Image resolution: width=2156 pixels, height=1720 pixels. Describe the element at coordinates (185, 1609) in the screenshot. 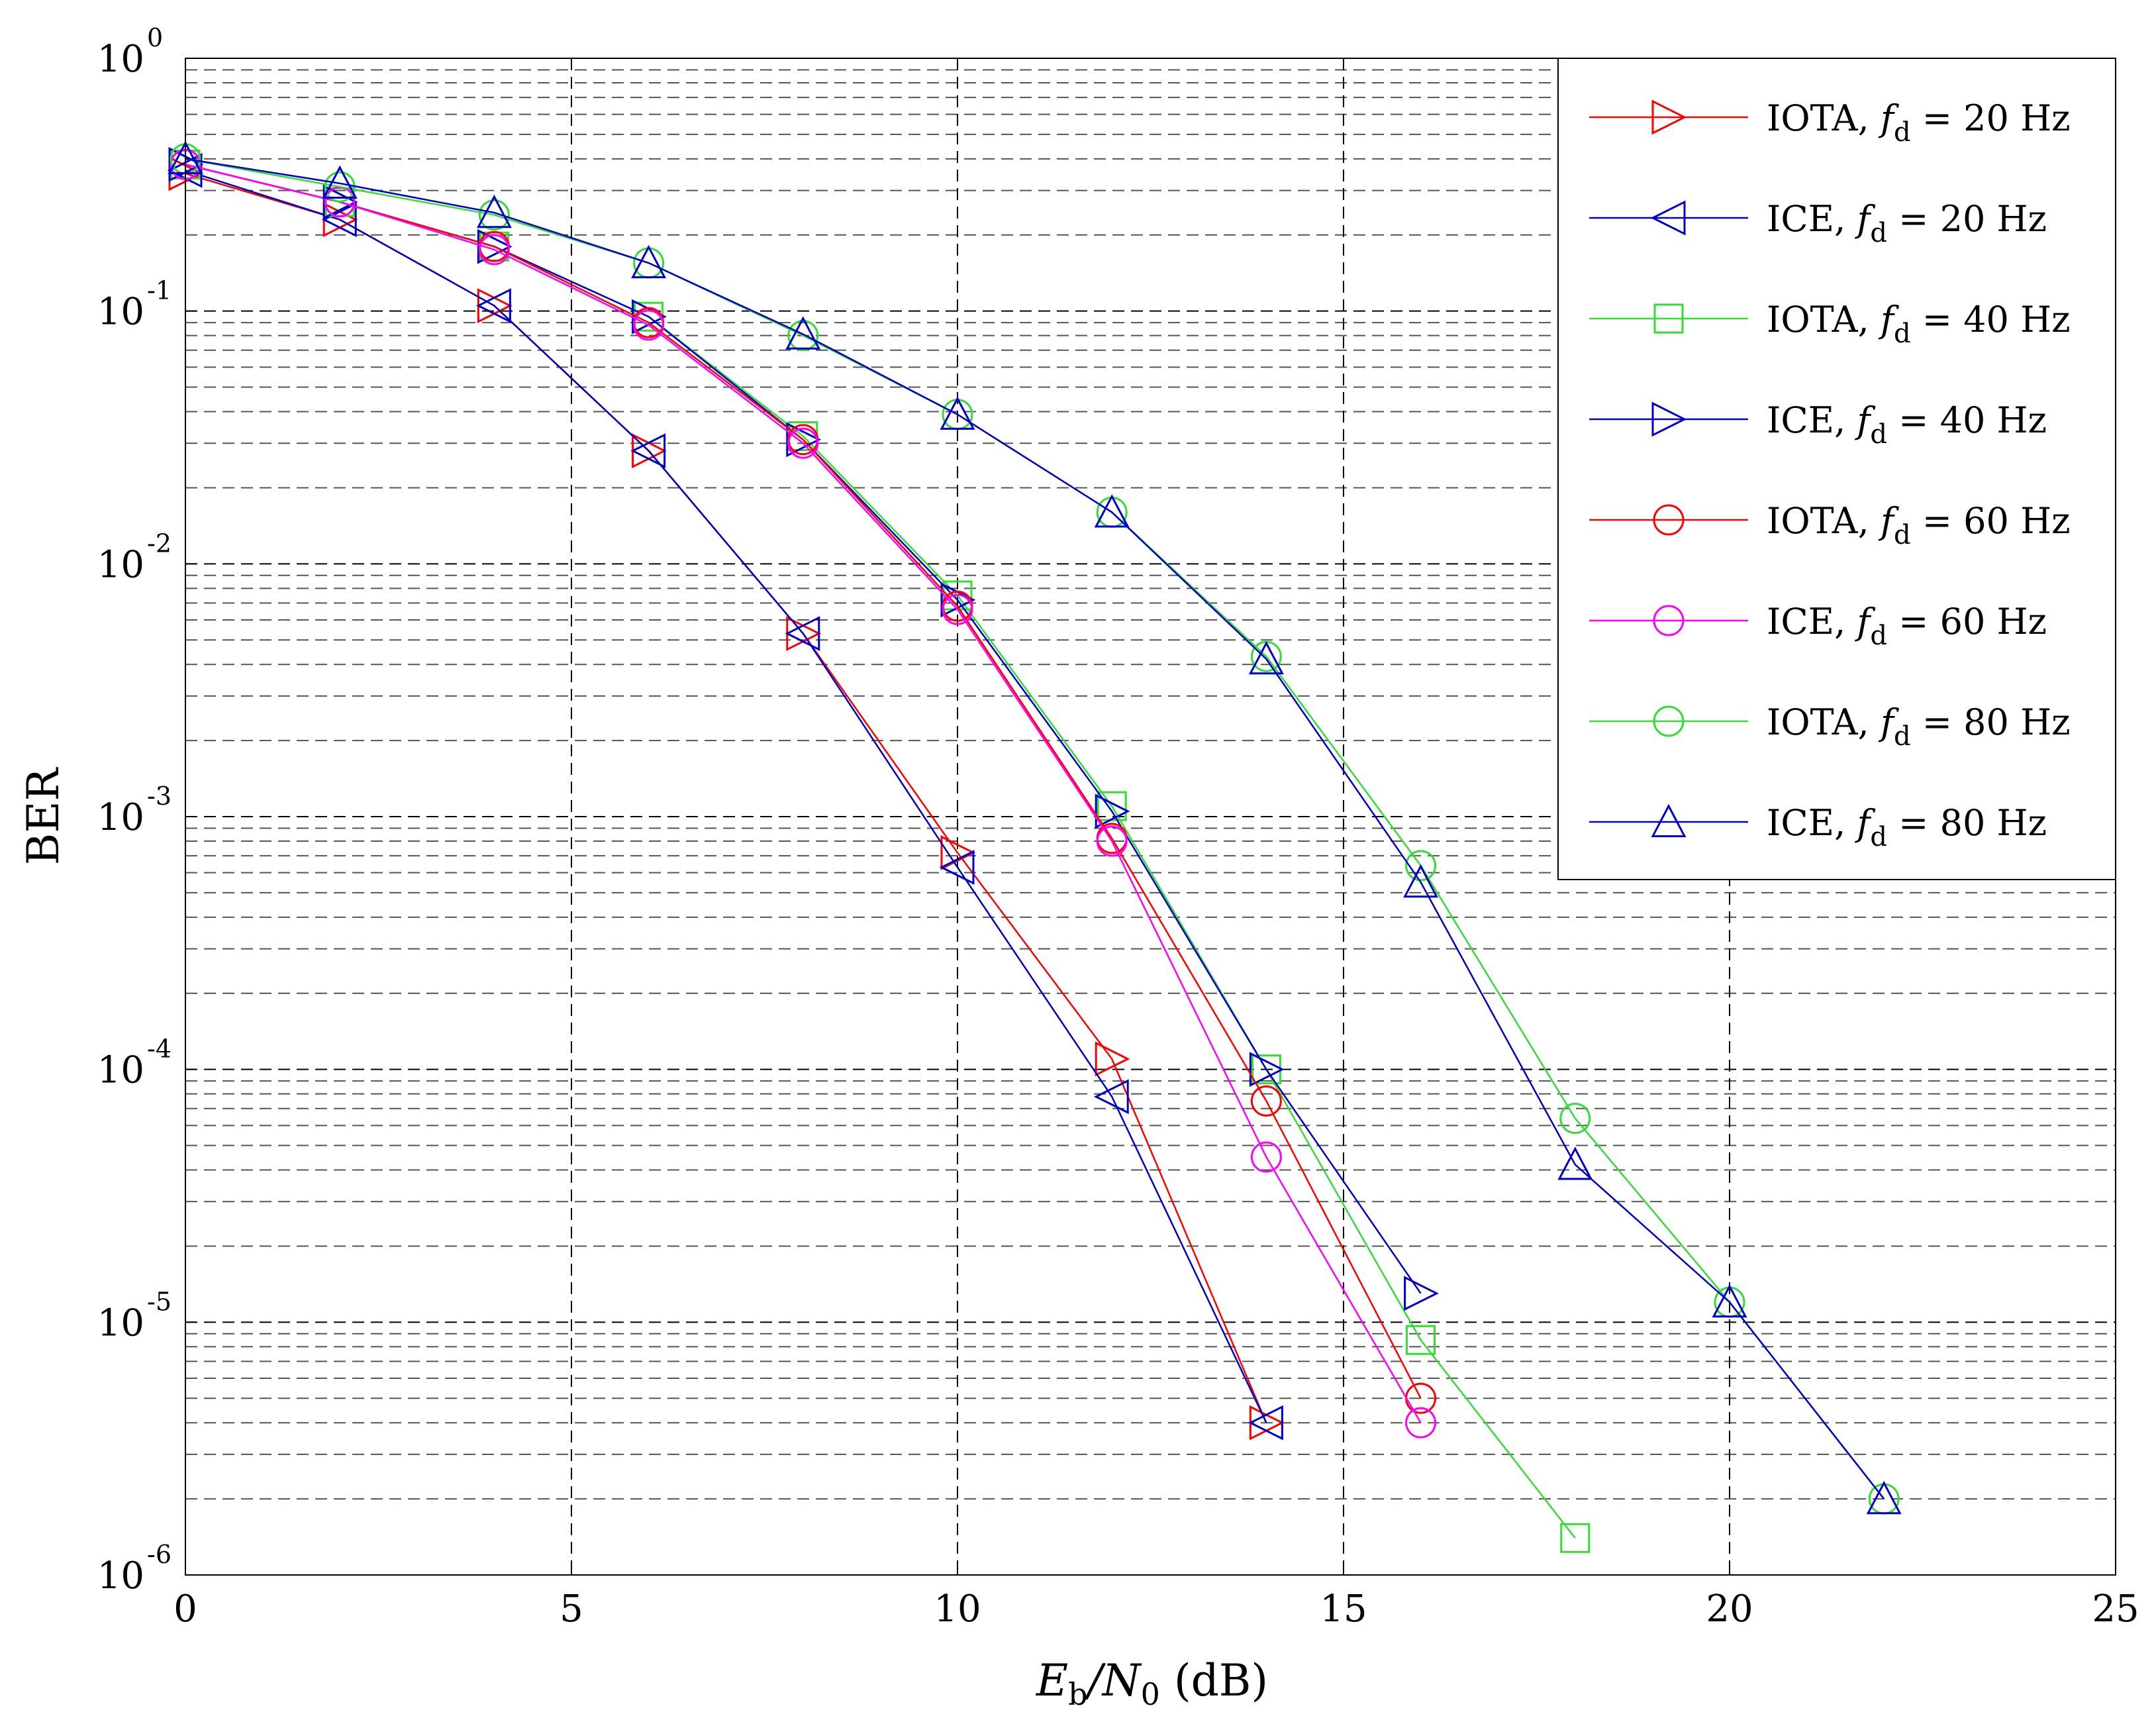

I see `x-tick-label: 0` at that location.